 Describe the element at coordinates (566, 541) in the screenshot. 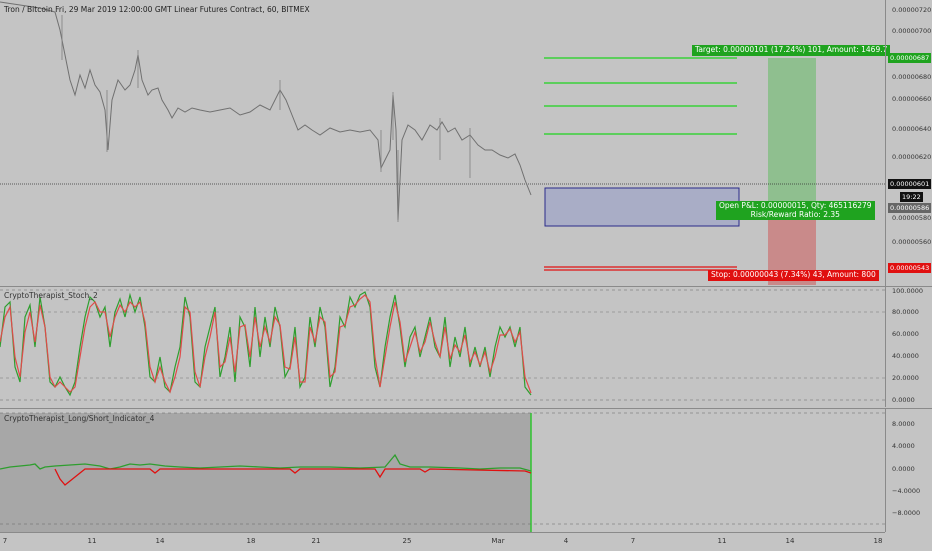

I see `time-tick: 4` at that location.